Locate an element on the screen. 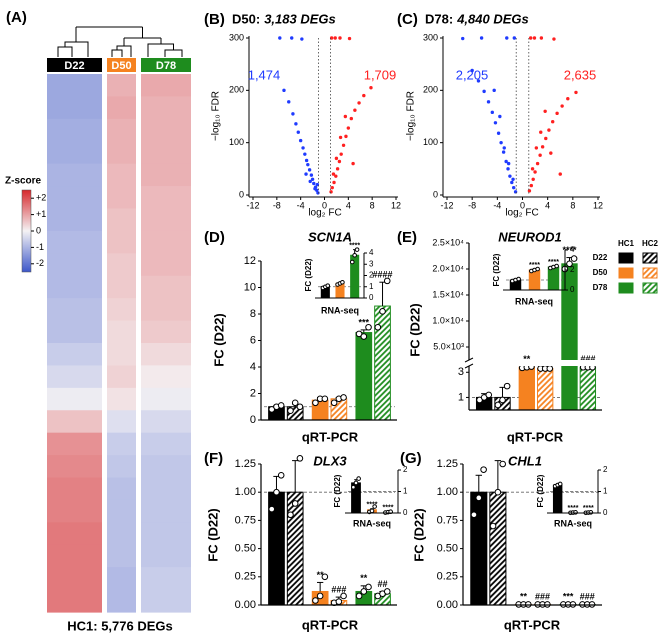 Image resolution: width=666 pixels, height=637 pixels. x-label: qRT-PCR is located at coordinates (330, 436).